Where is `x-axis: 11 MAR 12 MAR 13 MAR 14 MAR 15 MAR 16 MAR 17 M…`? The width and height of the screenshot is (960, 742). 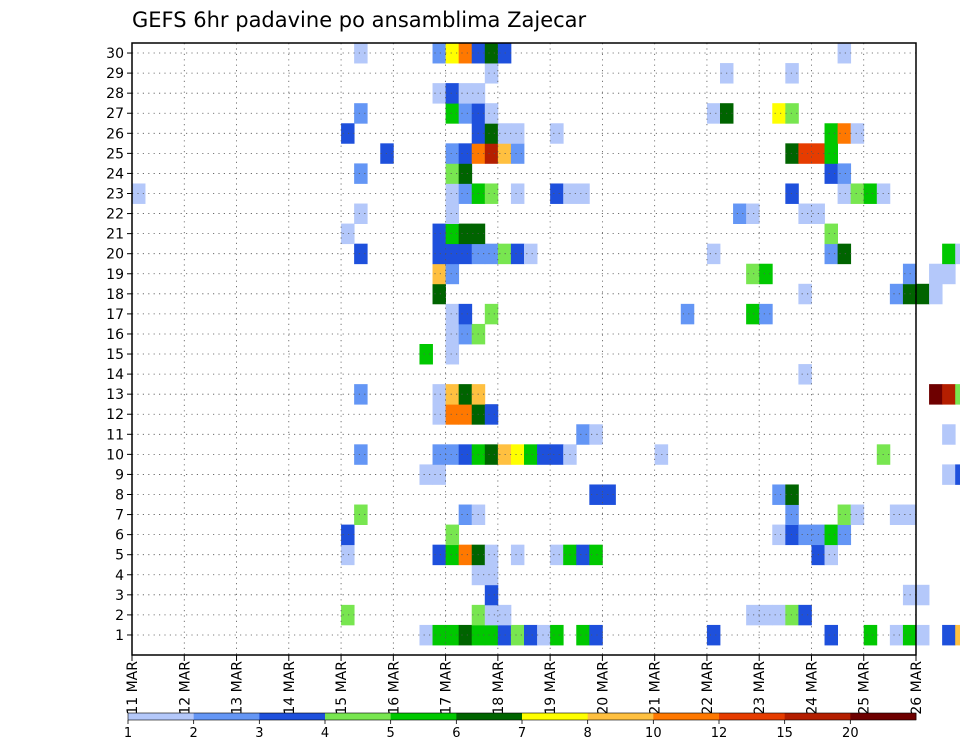
x-axis: 11 MAR 12 MAR 13 MAR 14 MAR 15 MAR 16 MAR 17 M… is located at coordinates (525, 685).